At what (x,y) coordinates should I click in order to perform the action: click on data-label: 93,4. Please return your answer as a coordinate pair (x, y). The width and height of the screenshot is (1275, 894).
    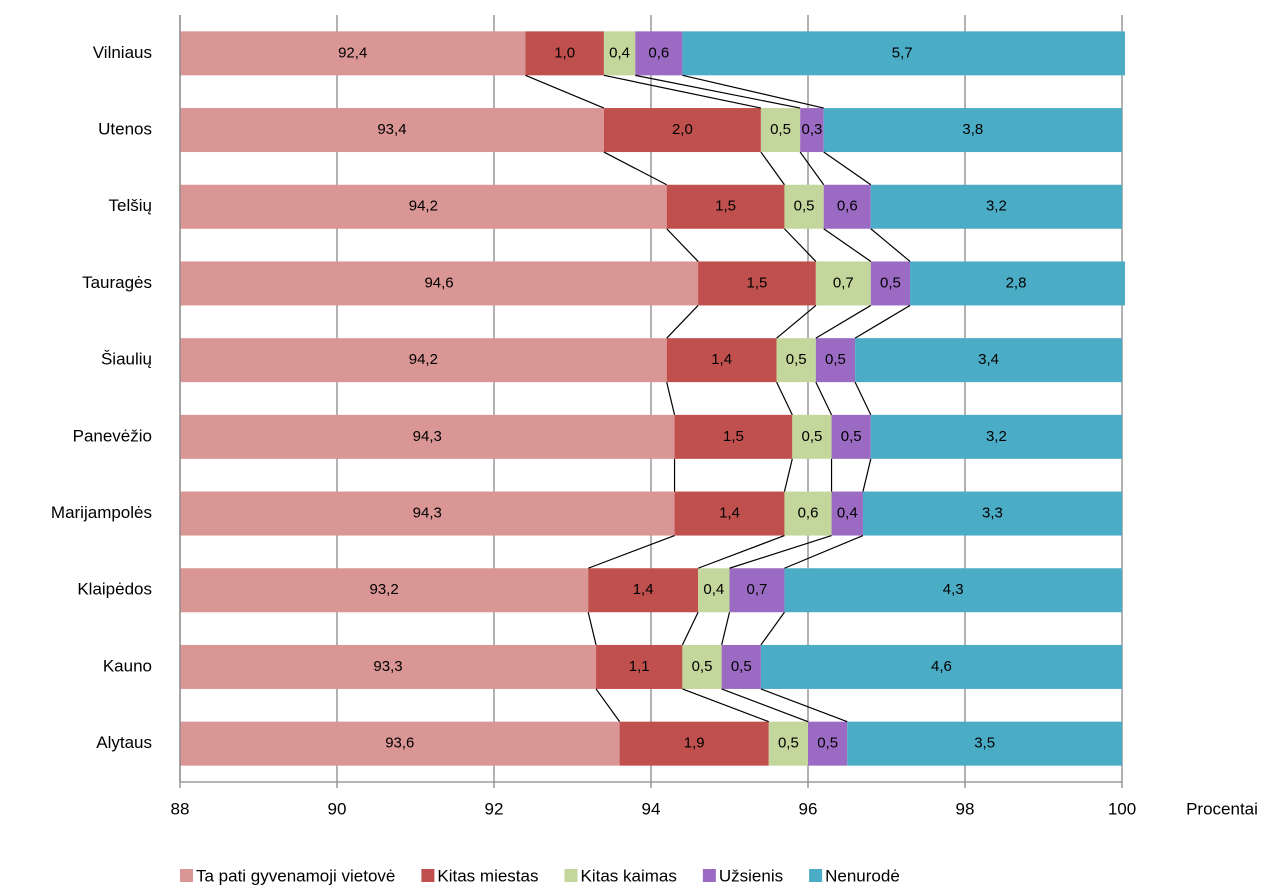
    Looking at the image, I should click on (391, 129).